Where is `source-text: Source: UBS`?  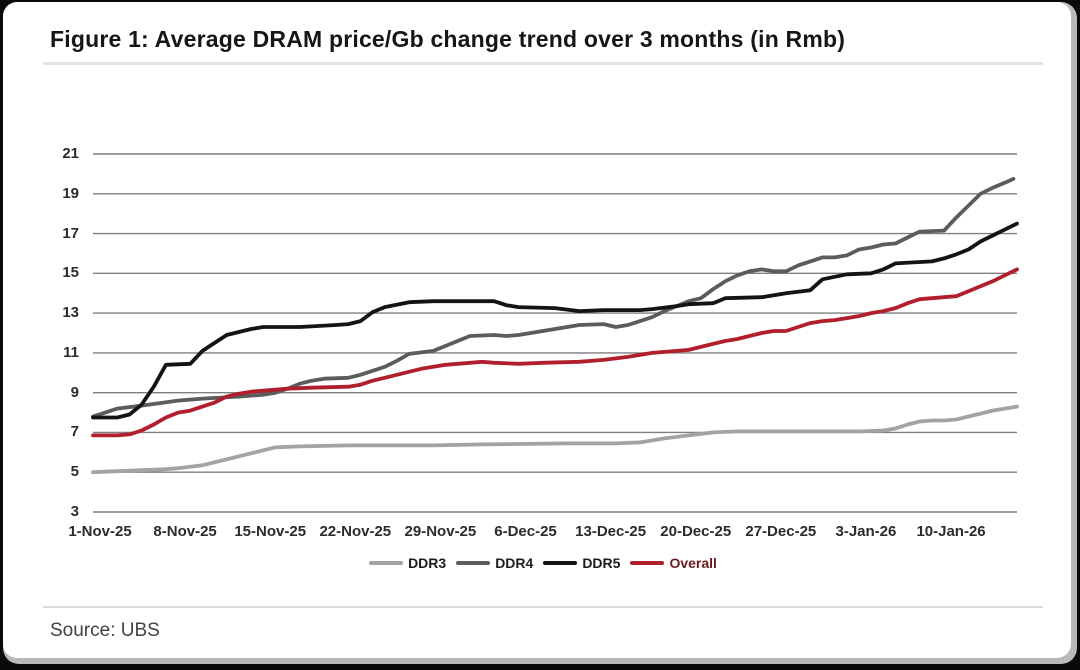
source-text: Source: UBS is located at coordinates (105, 631).